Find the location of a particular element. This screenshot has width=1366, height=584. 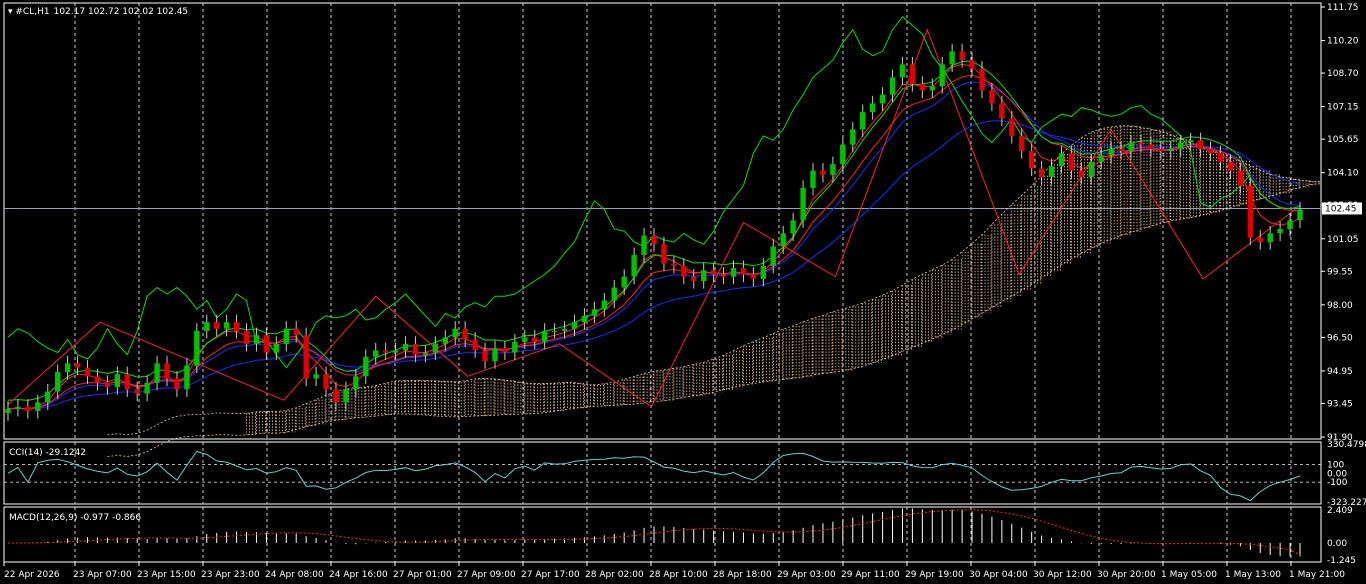

price-label: 108.70 is located at coordinates (1343, 74).